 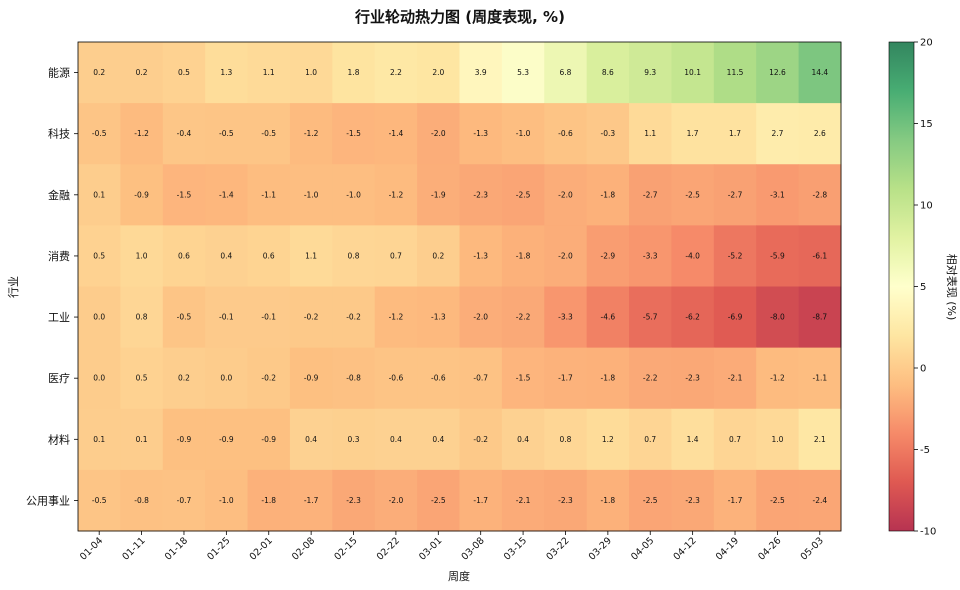 I want to click on y-tick-label: 科技, so click(x=59, y=134).